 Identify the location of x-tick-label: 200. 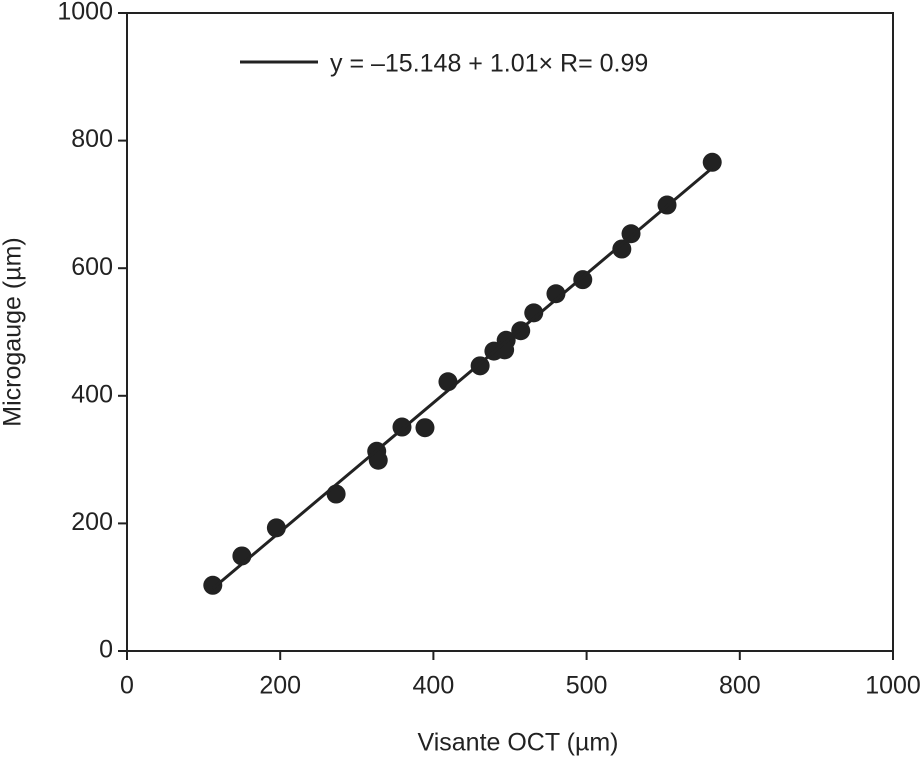
(280, 686).